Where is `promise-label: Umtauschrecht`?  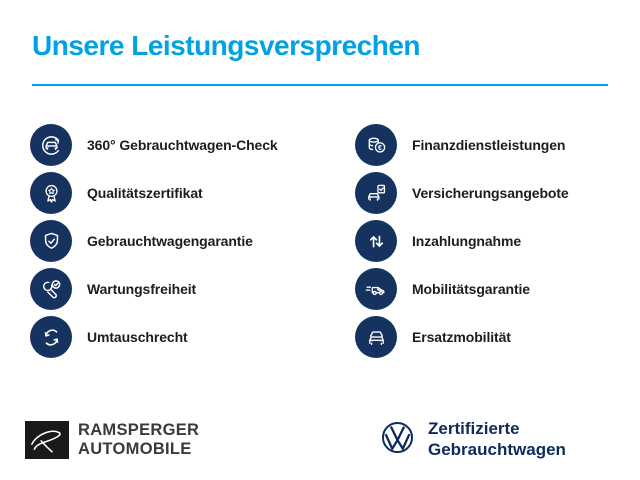
promise-label: Umtauschrecht is located at coordinates (137, 337).